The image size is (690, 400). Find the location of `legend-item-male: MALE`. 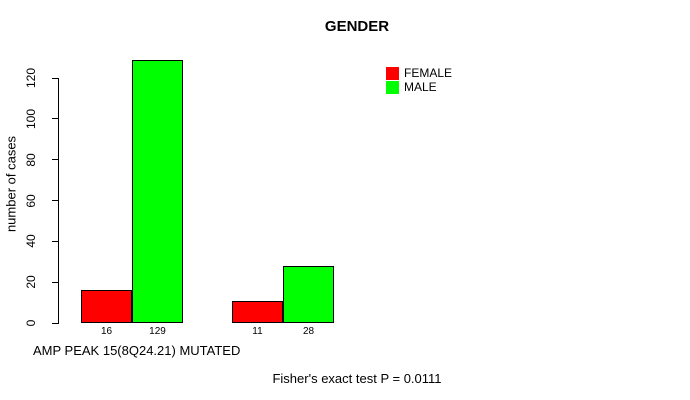

legend-item-male: MALE is located at coordinates (419, 87).